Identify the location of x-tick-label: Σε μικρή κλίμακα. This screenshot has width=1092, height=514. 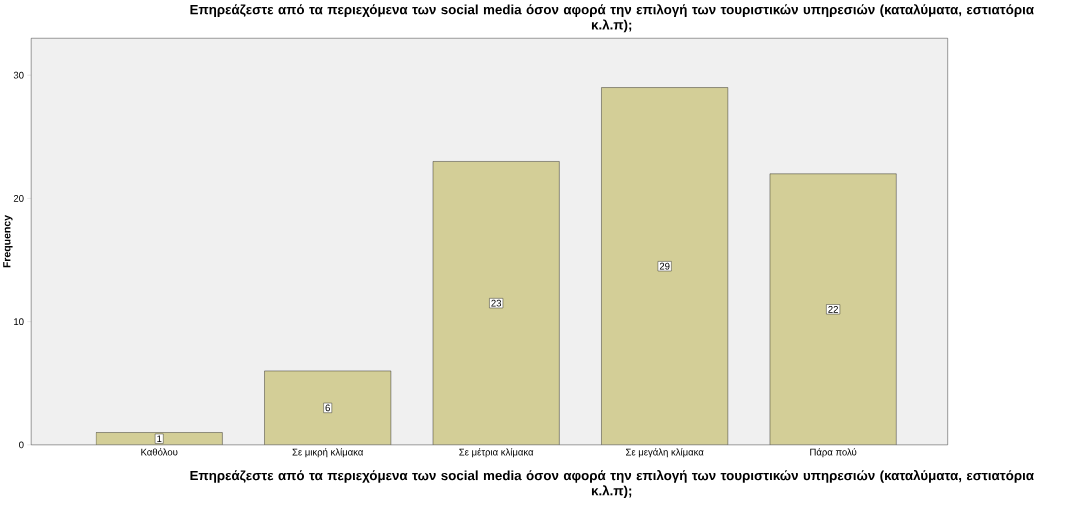
(328, 453).